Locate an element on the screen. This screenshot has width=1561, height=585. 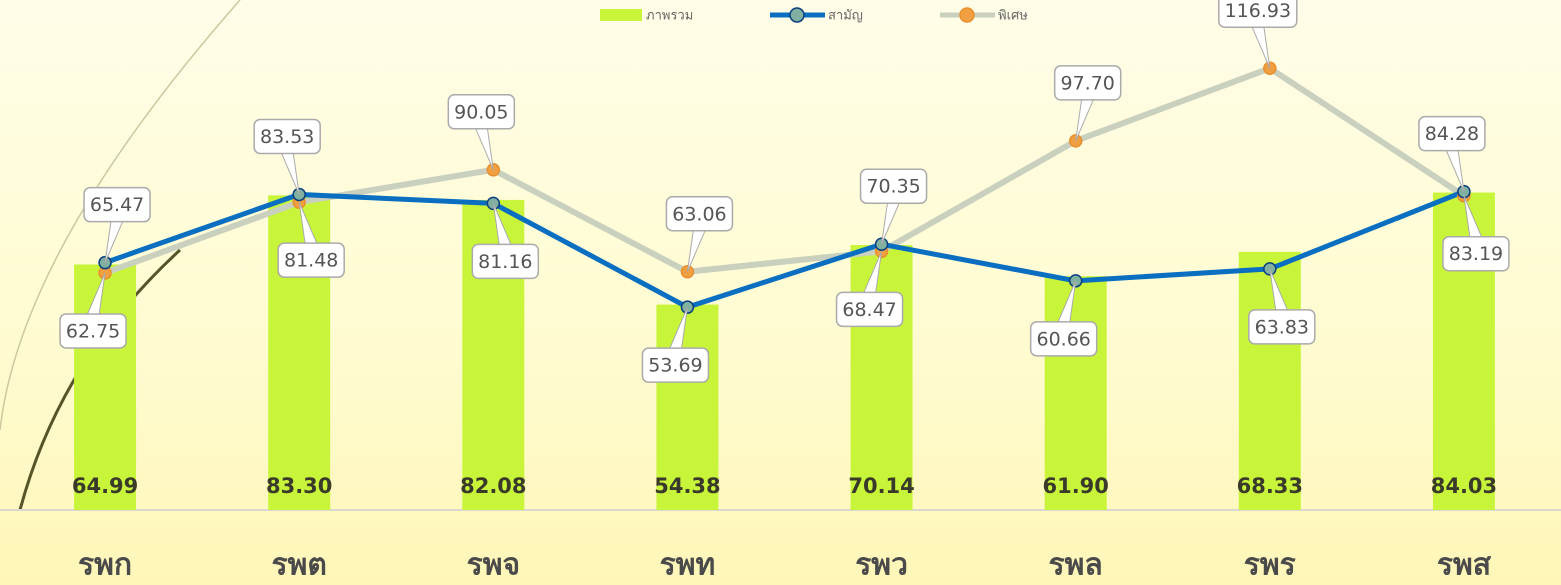
legend-label: ภาพรวม is located at coordinates (669, 16).